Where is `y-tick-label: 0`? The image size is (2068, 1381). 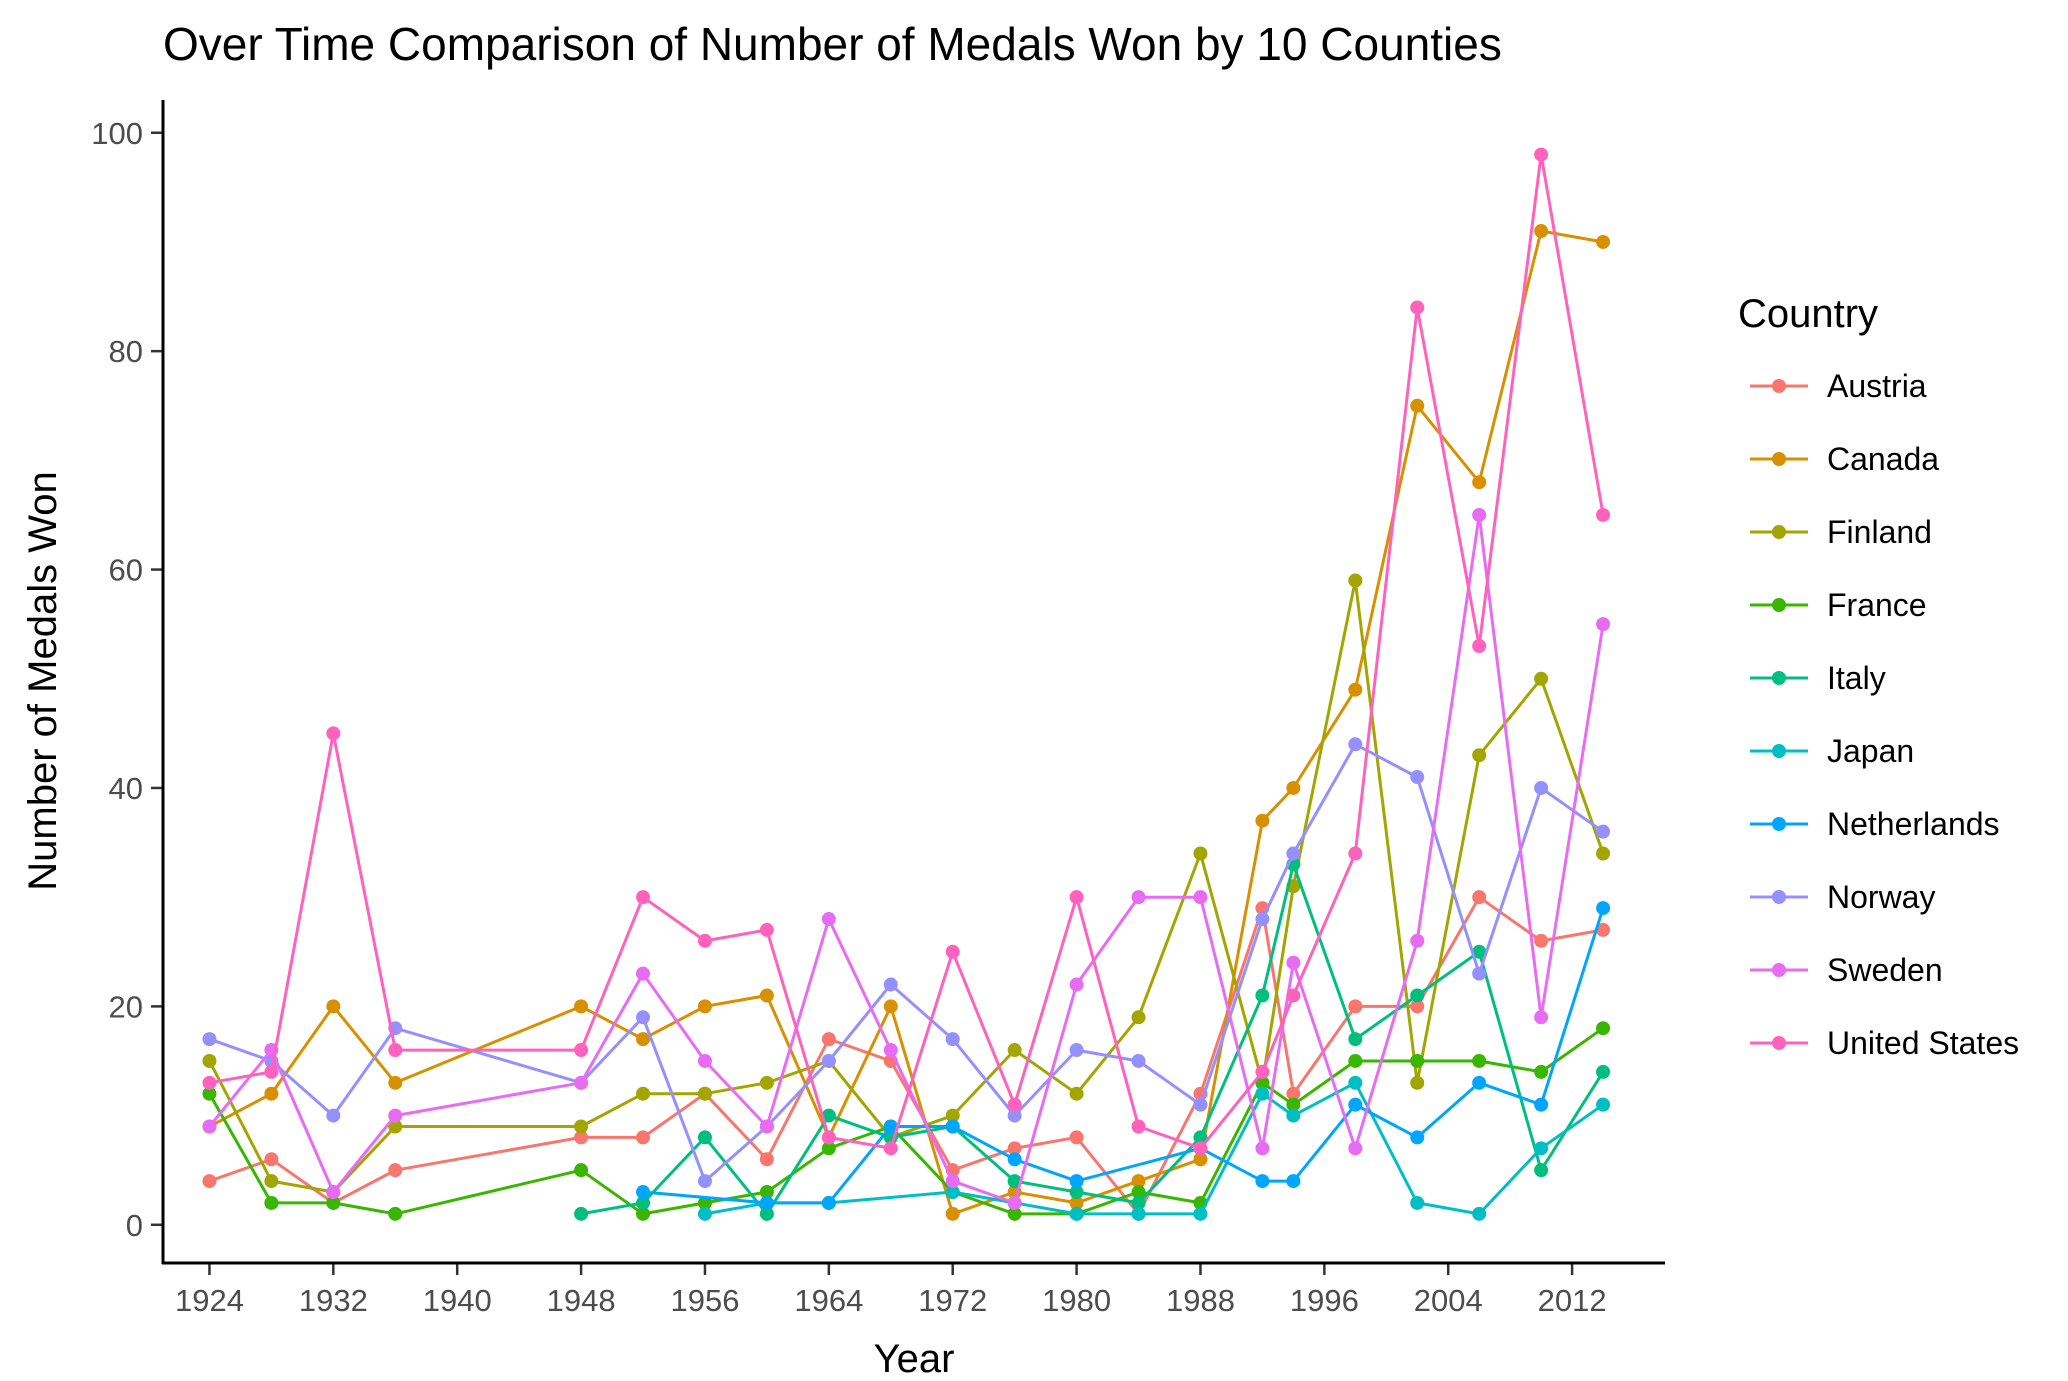 y-tick-label: 0 is located at coordinates (134, 1225).